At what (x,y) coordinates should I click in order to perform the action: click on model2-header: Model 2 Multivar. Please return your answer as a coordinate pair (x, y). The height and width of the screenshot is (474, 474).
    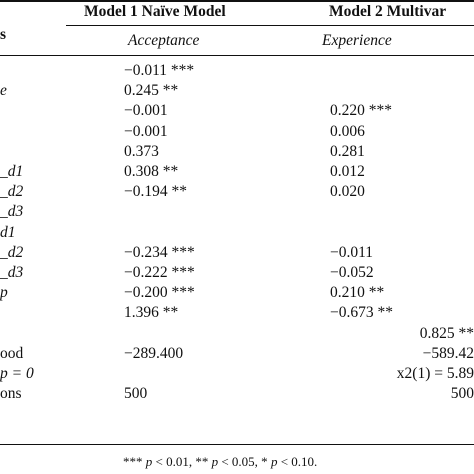
    Looking at the image, I should click on (388, 11).